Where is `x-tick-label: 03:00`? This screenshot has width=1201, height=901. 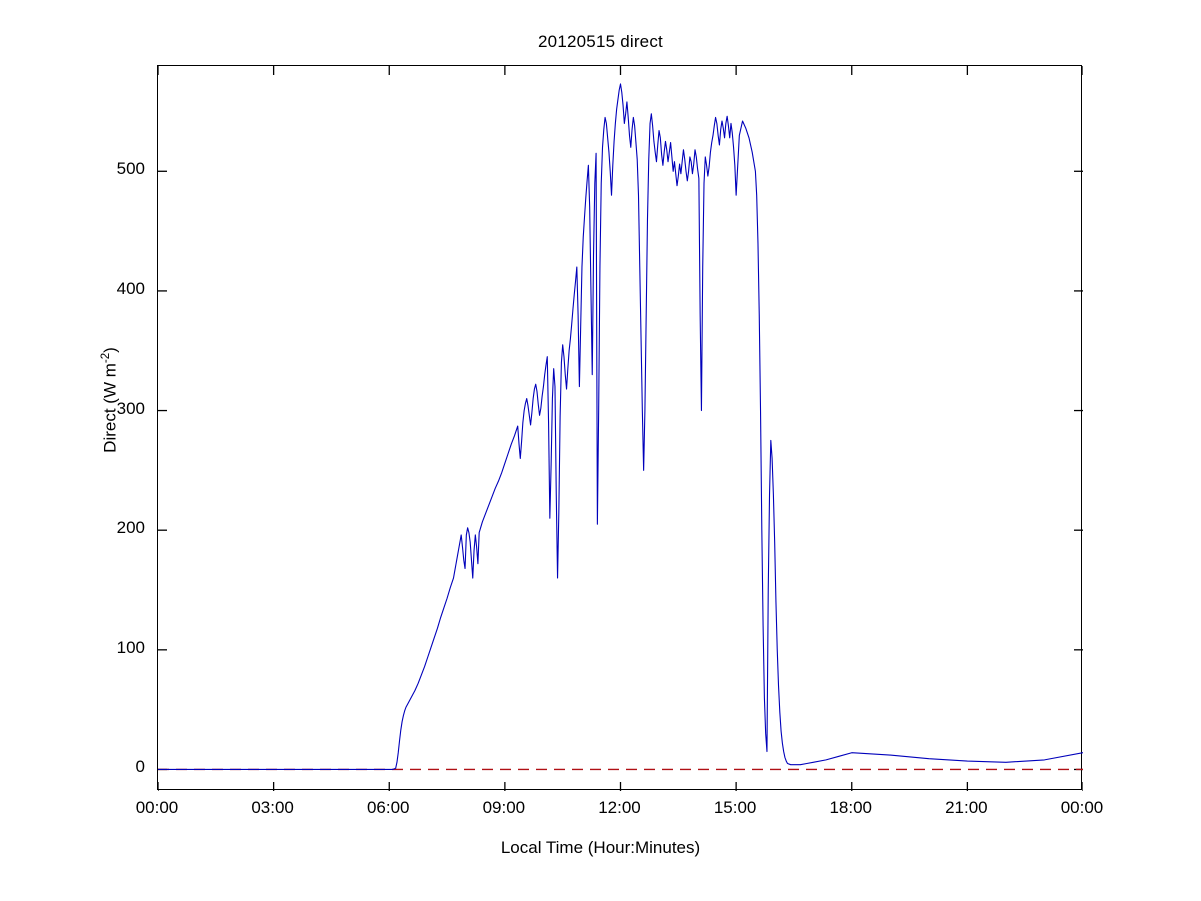 x-tick-label: 03:00 is located at coordinates (272, 807).